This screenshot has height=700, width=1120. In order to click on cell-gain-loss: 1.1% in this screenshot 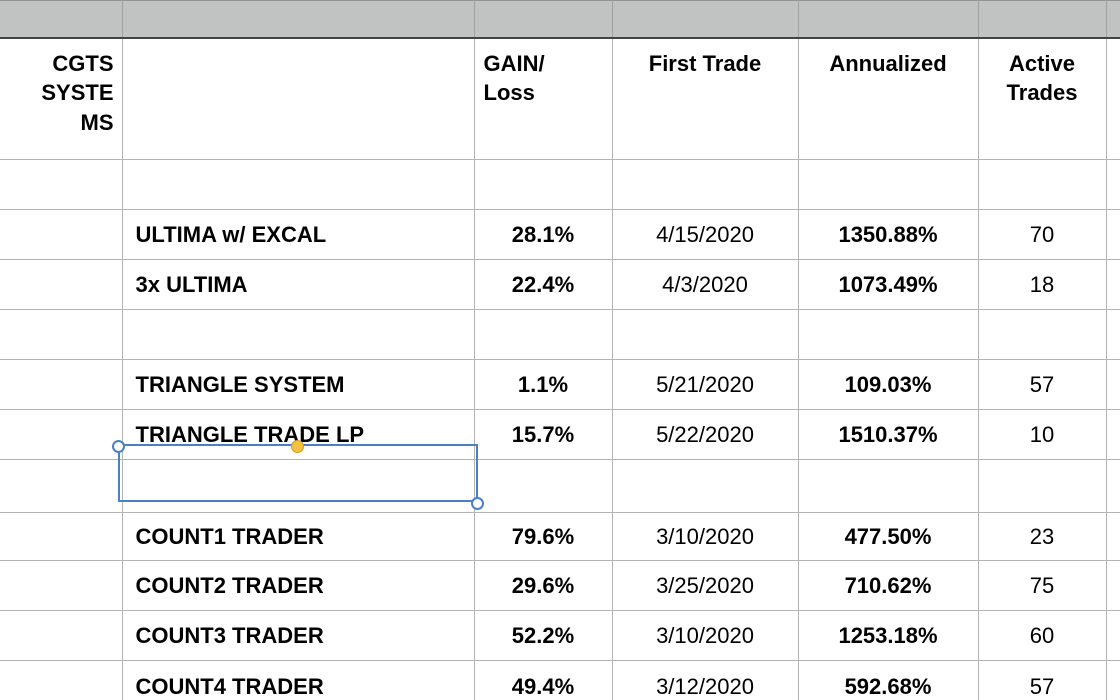, I will do `click(543, 384)`.